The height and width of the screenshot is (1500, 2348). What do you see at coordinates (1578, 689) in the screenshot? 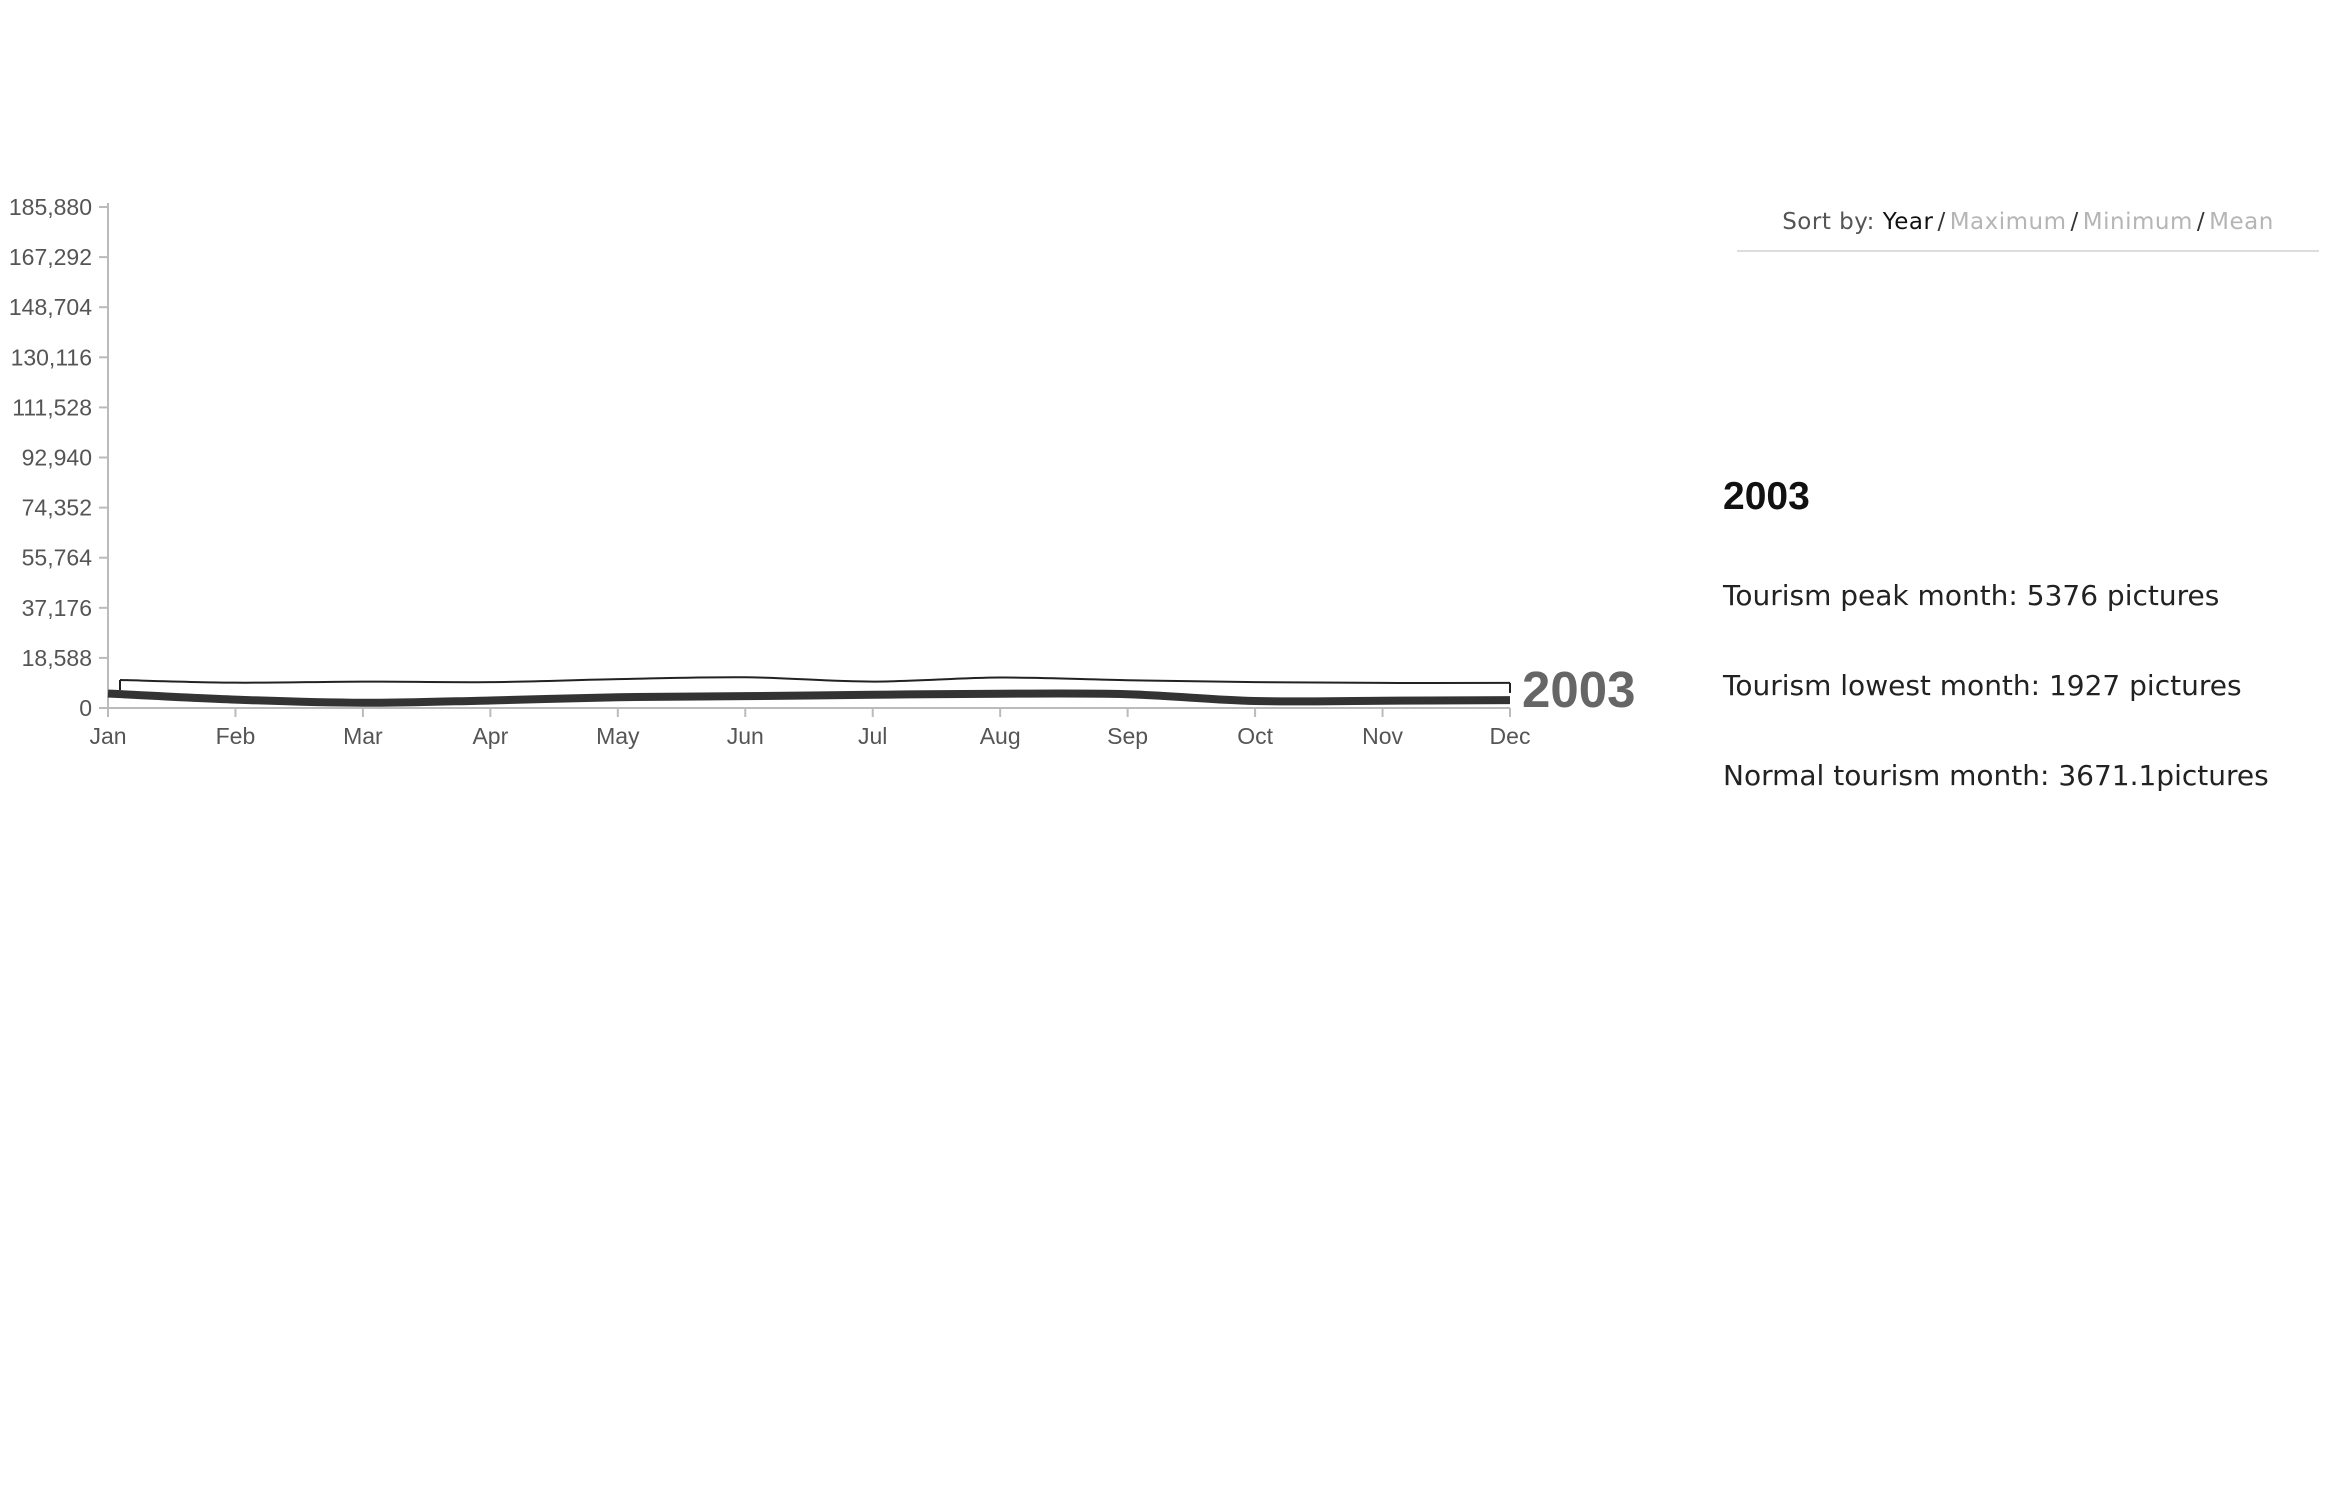
I see `series-year-label: 2003` at bounding box center [1578, 689].